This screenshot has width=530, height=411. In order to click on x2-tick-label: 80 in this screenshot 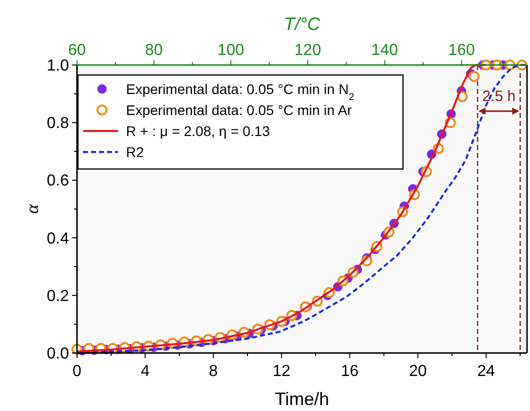, I will do `click(154, 50)`.